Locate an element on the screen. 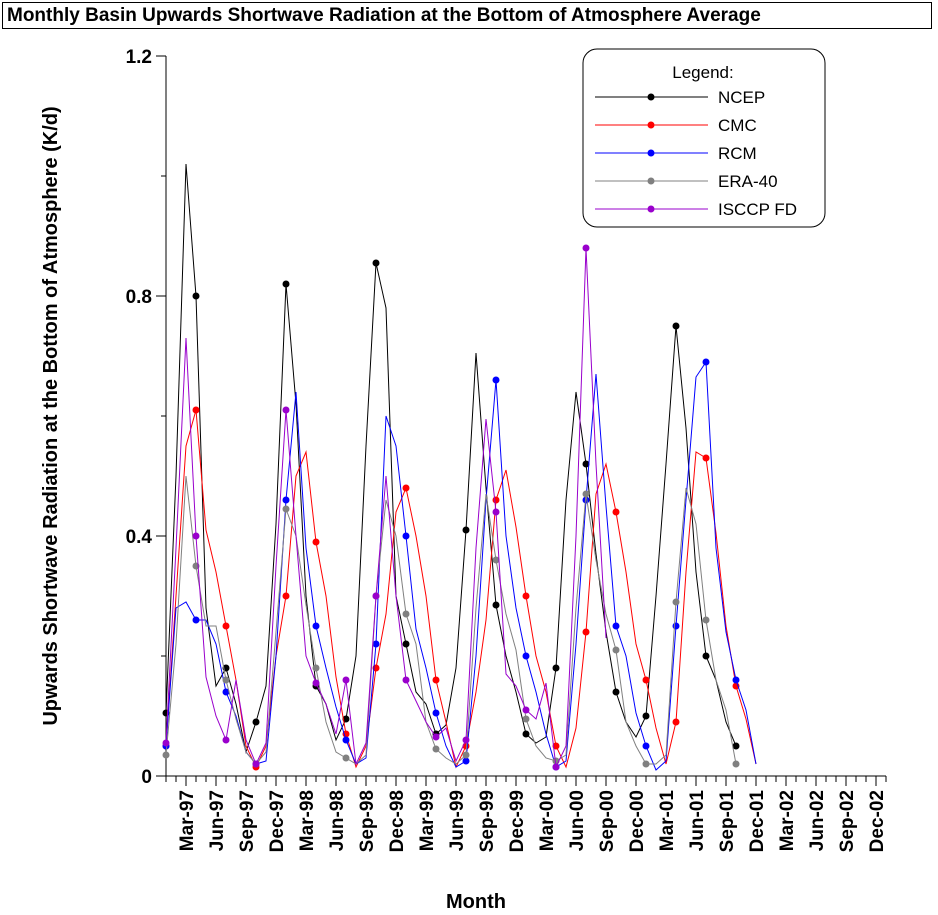  x-tick-label: Dec-99 is located at coordinates (517, 821).